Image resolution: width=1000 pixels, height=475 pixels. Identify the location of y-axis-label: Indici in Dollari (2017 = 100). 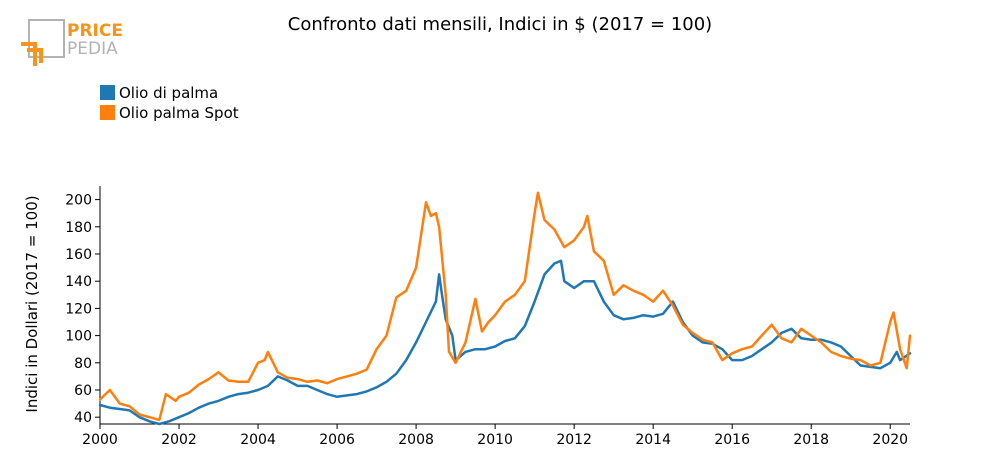
(32, 303).